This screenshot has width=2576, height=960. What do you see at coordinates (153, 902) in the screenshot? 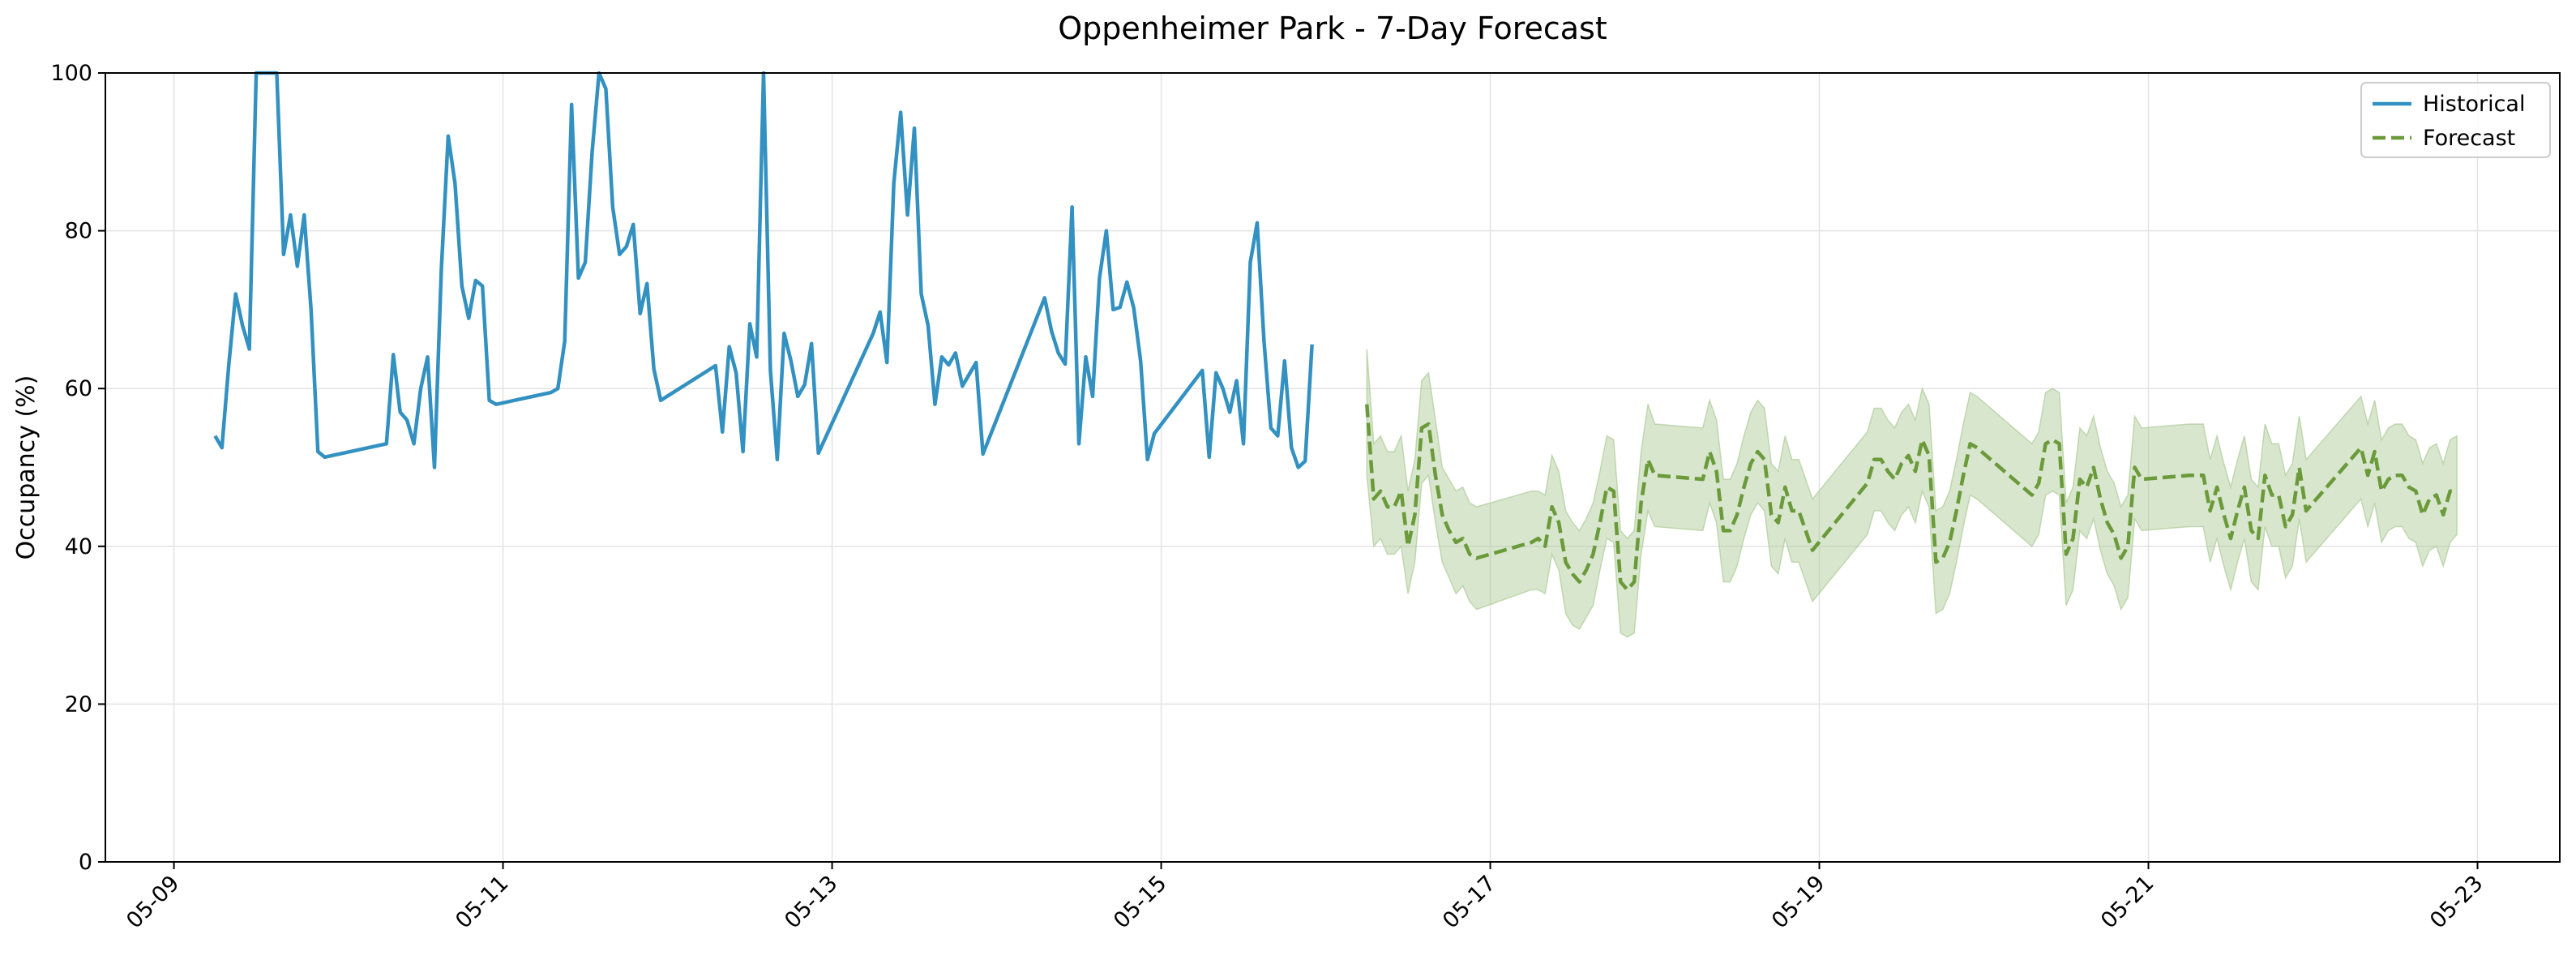
I see `x-tick-label: 05-09` at bounding box center [153, 902].